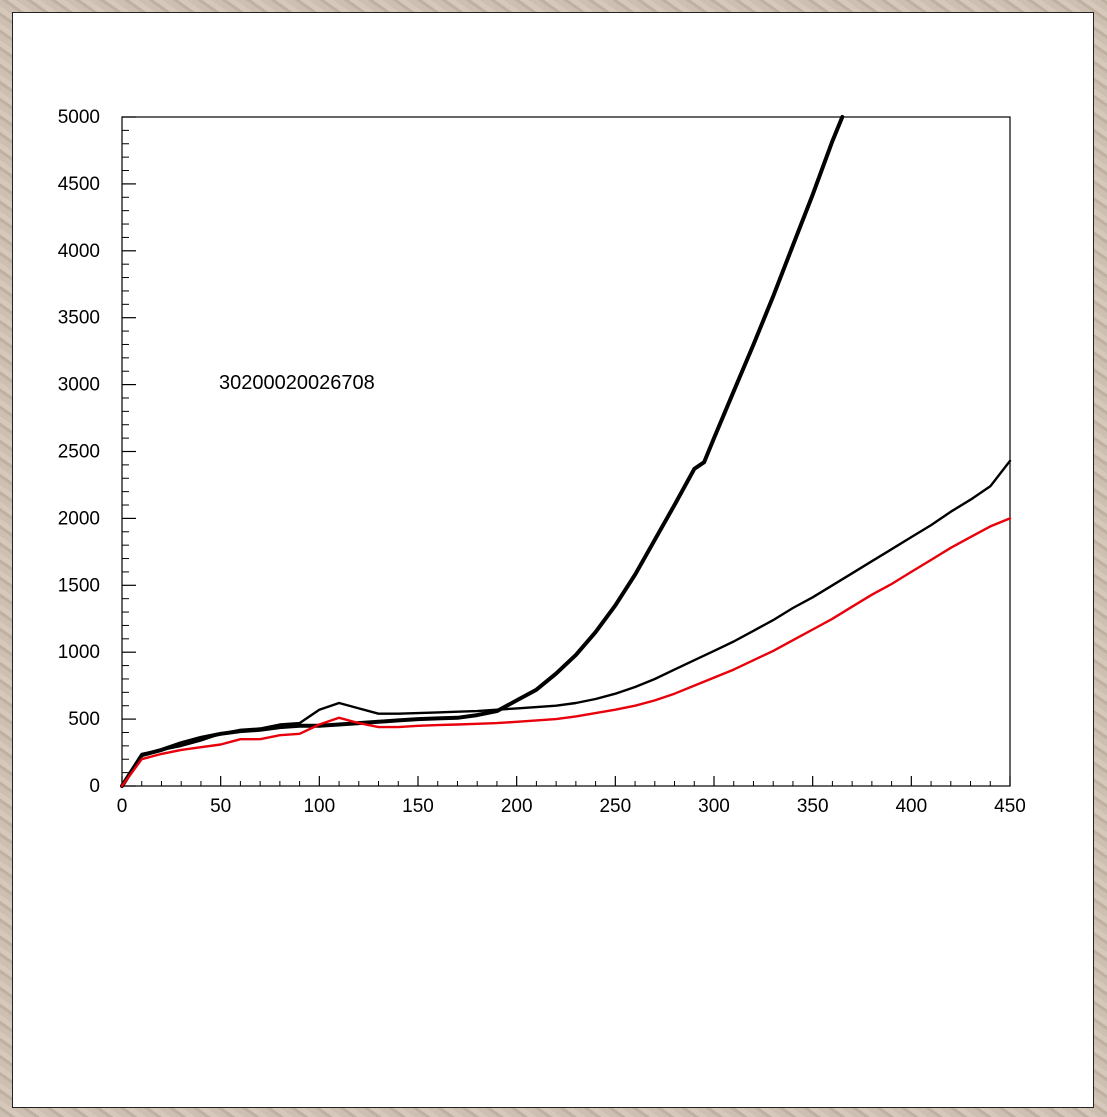  What do you see at coordinates (79, 318) in the screenshot?
I see `y-tick-label: 3500` at bounding box center [79, 318].